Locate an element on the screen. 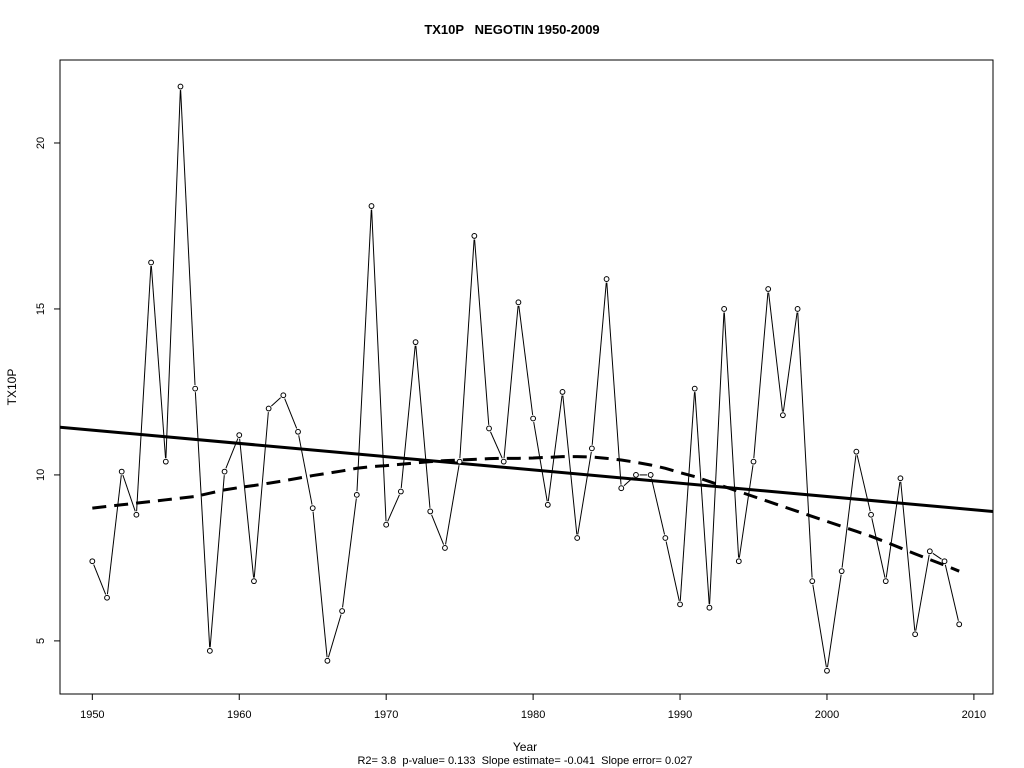 The height and width of the screenshot is (768, 1024). y-tick-label: 15 is located at coordinates (41, 309).